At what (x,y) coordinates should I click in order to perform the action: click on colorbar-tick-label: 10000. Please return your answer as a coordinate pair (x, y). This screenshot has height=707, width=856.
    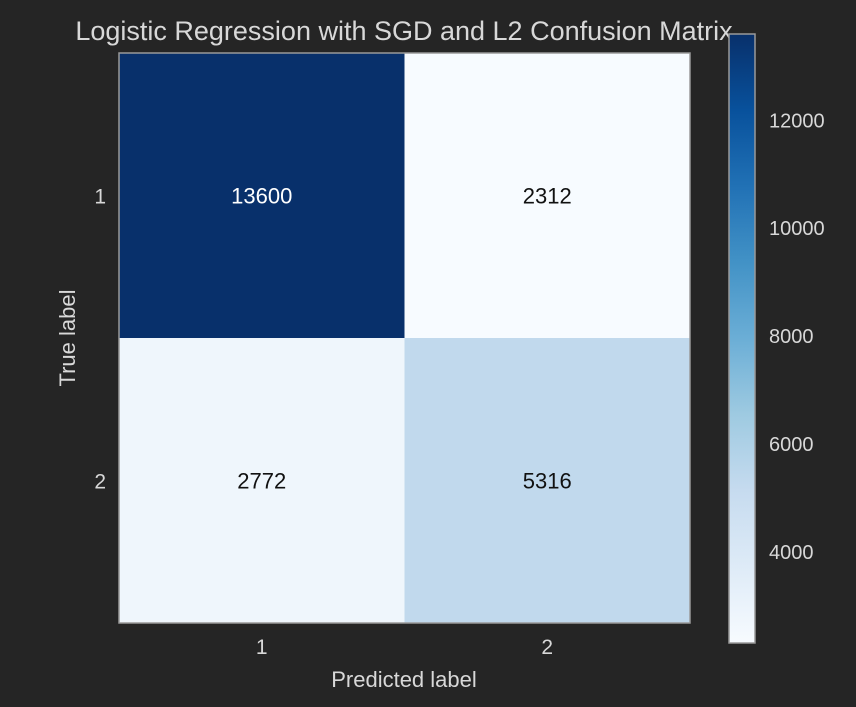
    Looking at the image, I should click on (797, 229).